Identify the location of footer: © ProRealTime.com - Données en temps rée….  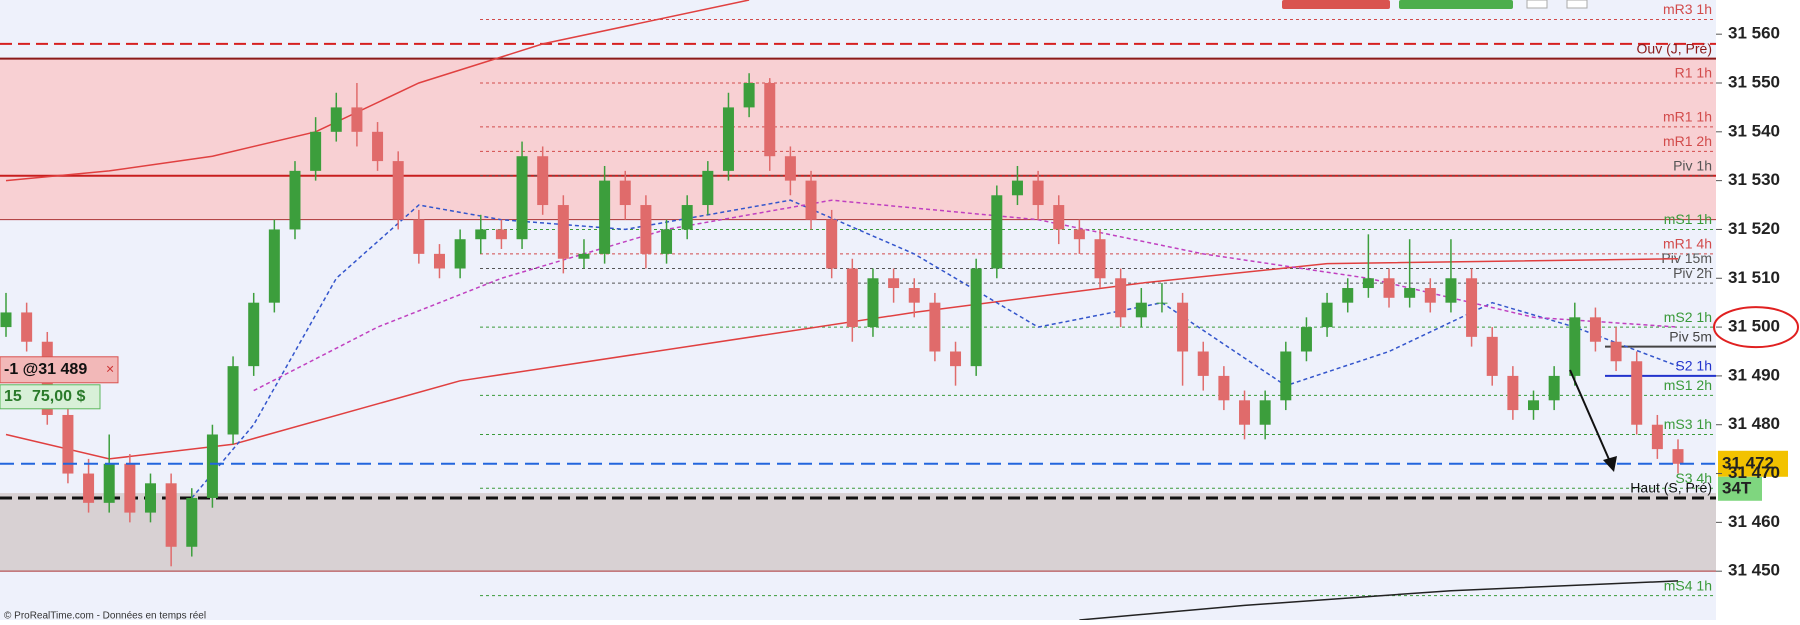
(105, 615).